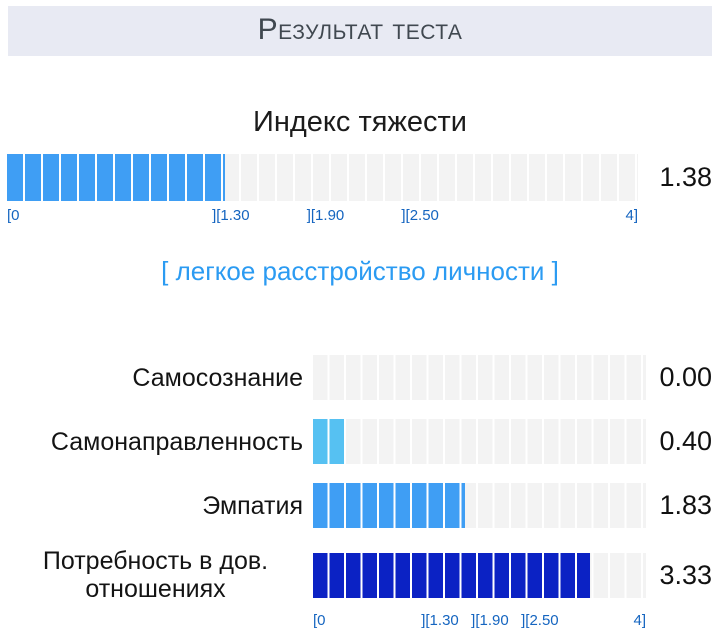 The height and width of the screenshot is (644, 720). Describe the element at coordinates (360, 271) in the screenshot. I see `severity-verdict: [ легкое расстройство личности ]` at that location.